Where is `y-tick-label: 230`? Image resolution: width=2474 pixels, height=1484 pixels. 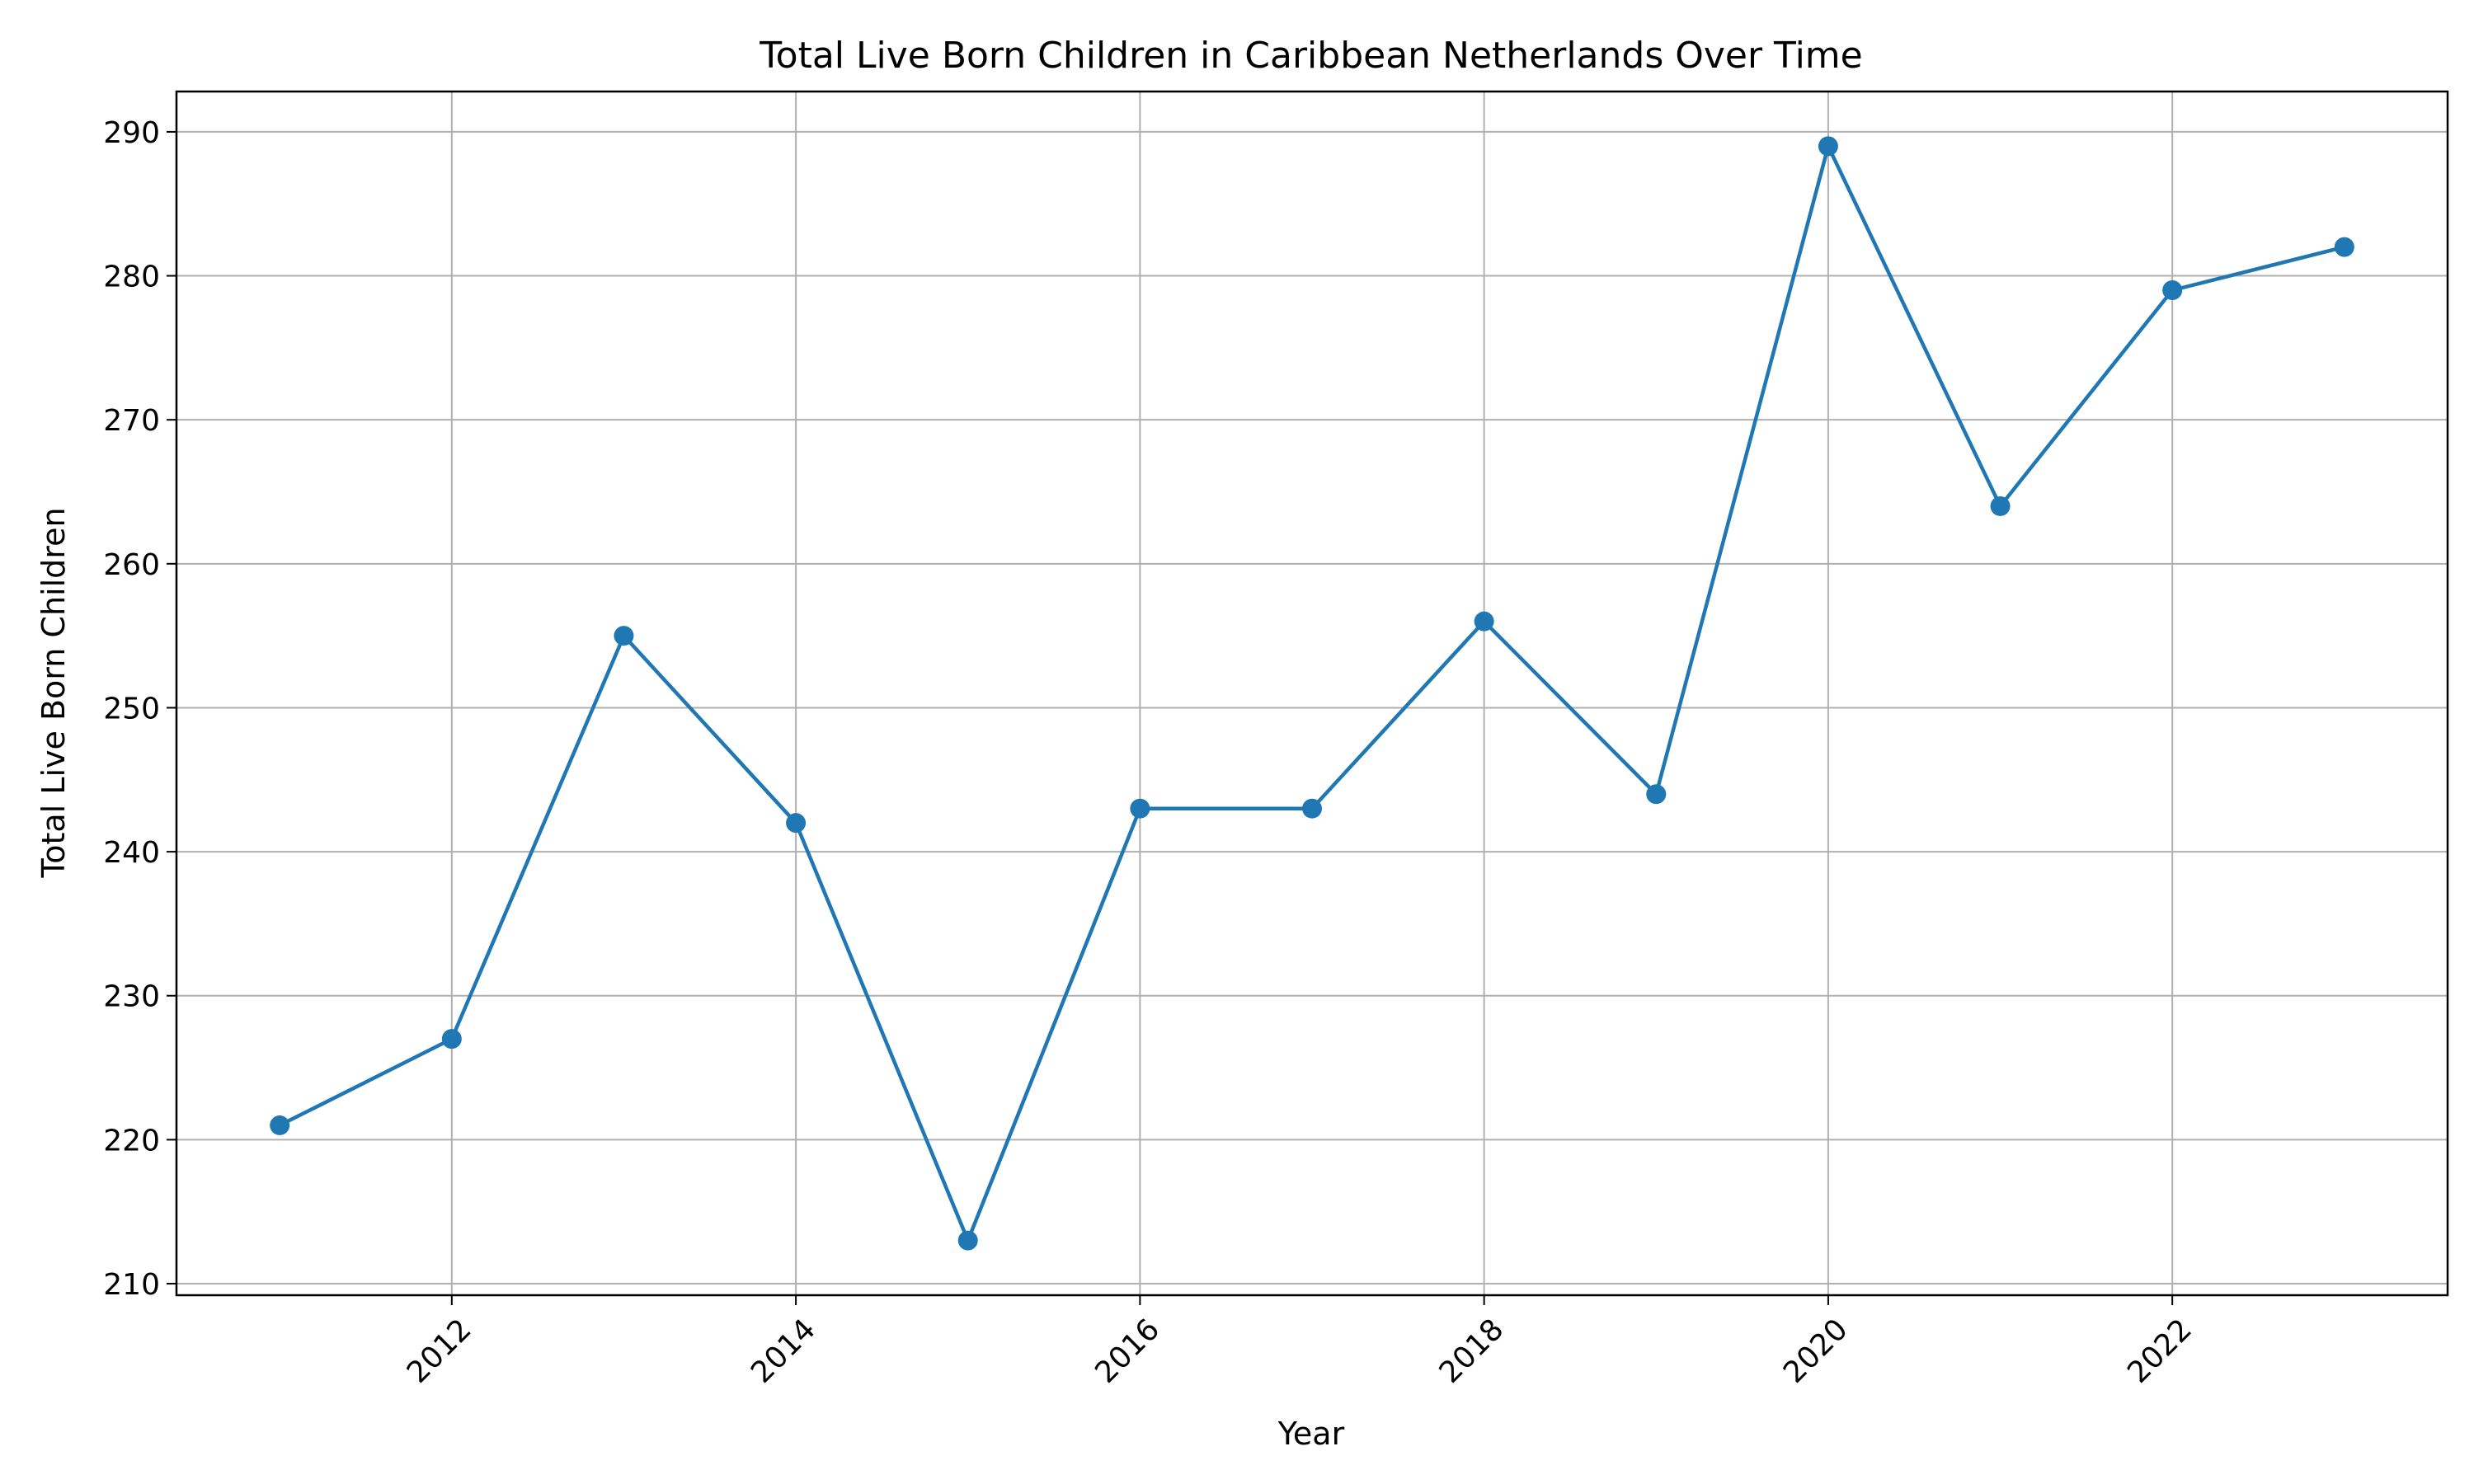
y-tick-label: 230 is located at coordinates (131, 997).